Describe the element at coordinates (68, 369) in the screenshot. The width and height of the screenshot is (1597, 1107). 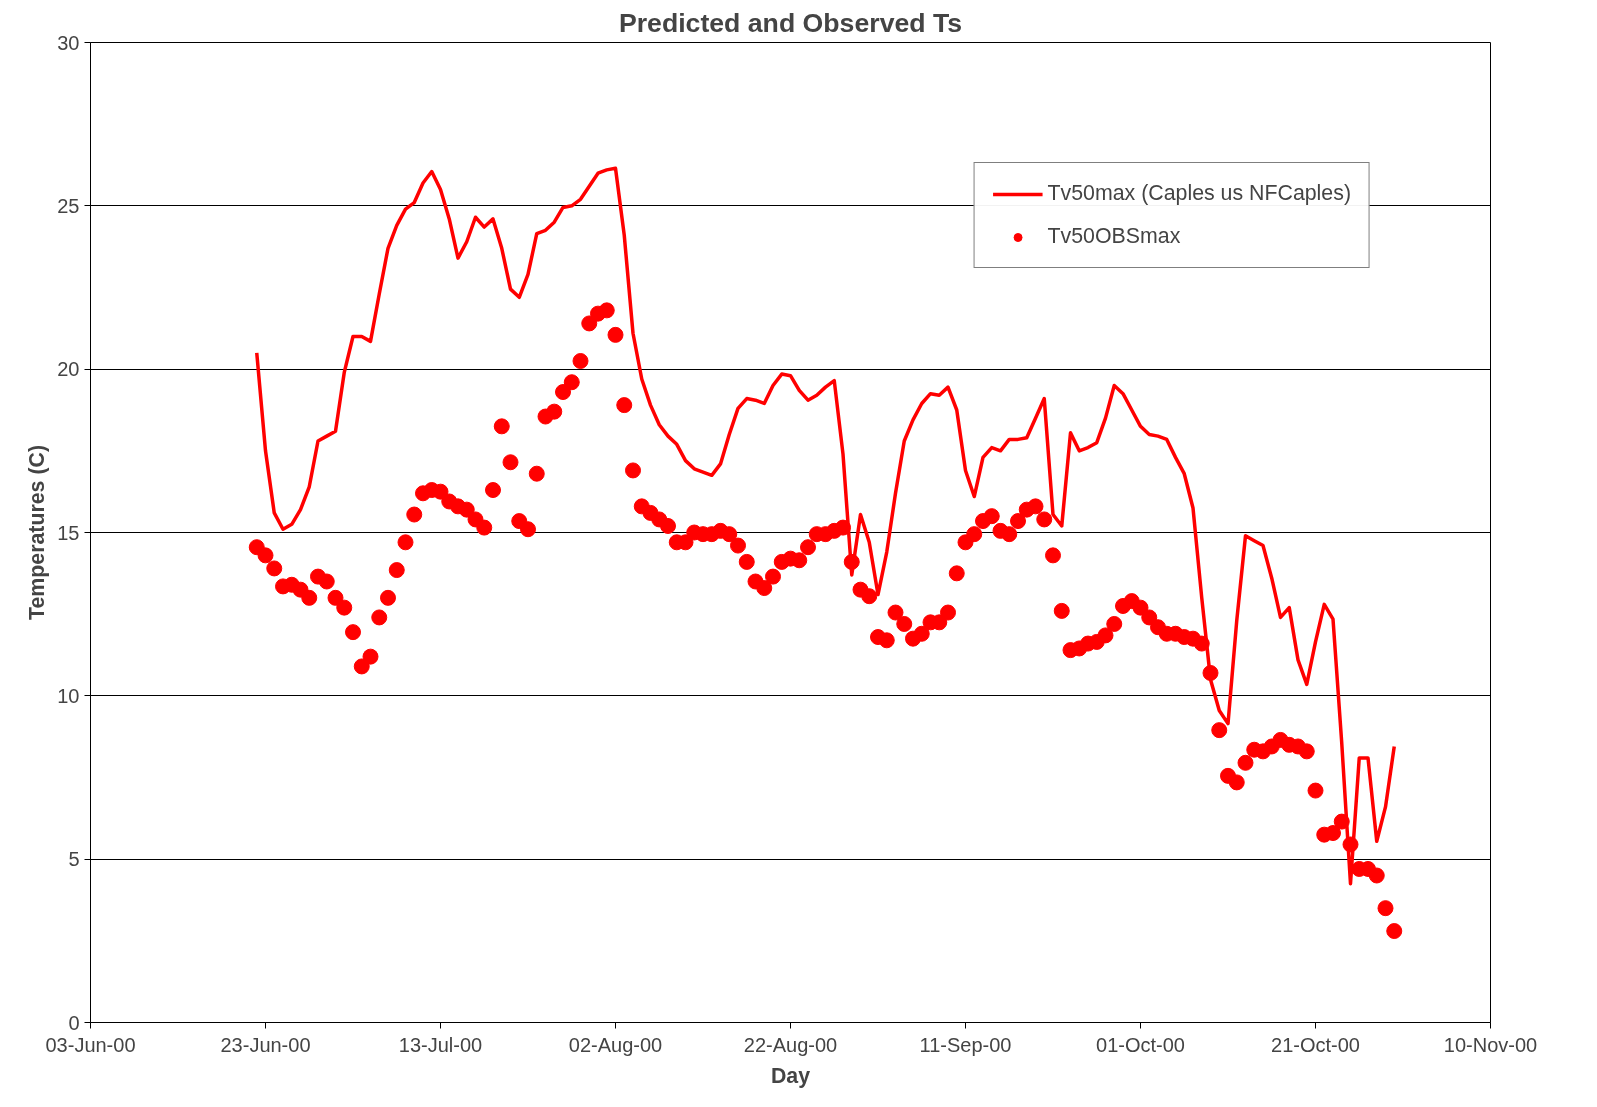
I see `y-tick-label: 20` at that location.